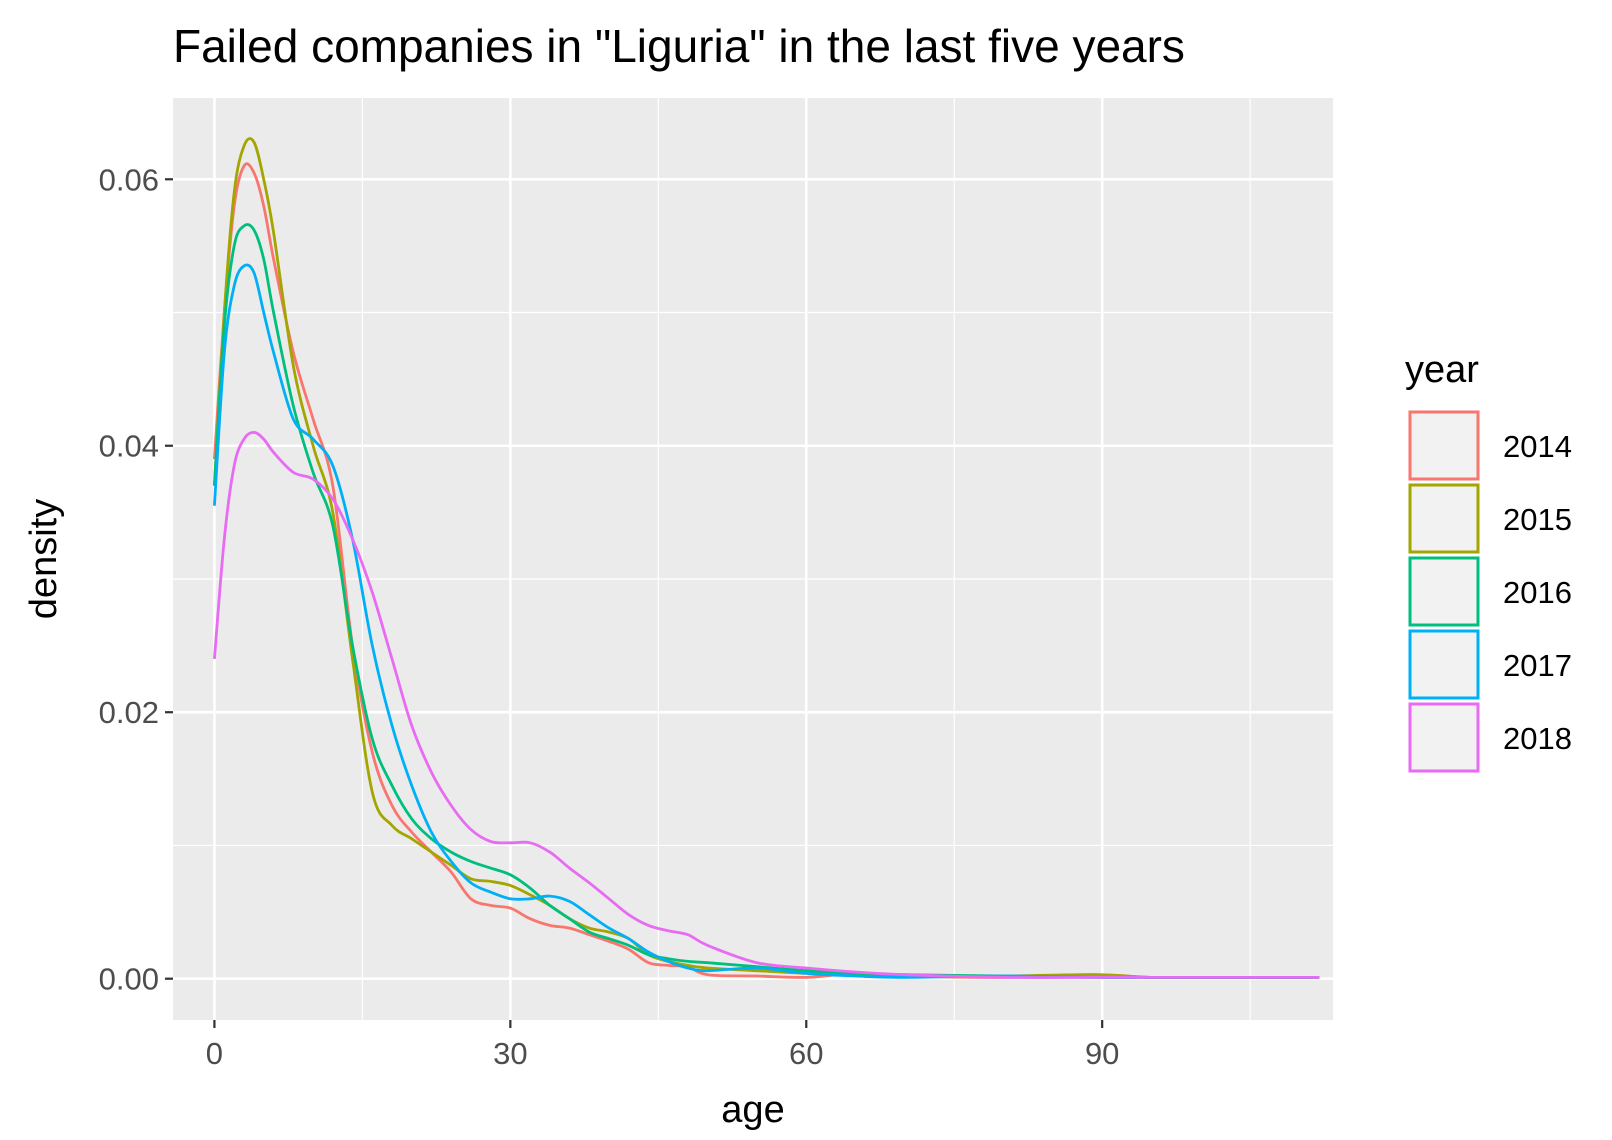 The height and width of the screenshot is (1140, 1612). What do you see at coordinates (1537, 519) in the screenshot?
I see `legend-label: 2015` at bounding box center [1537, 519].